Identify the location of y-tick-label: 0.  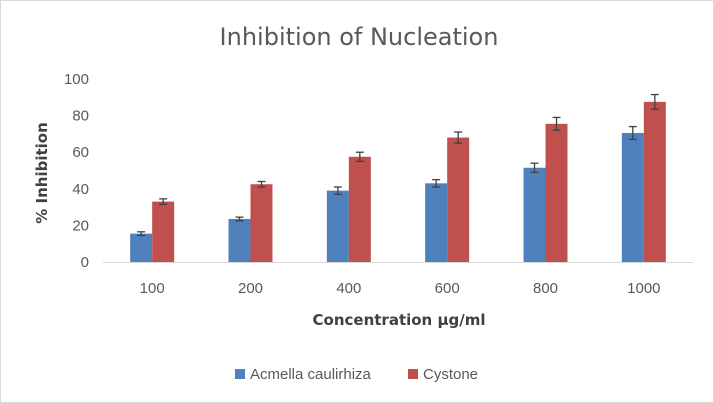
(85, 262).